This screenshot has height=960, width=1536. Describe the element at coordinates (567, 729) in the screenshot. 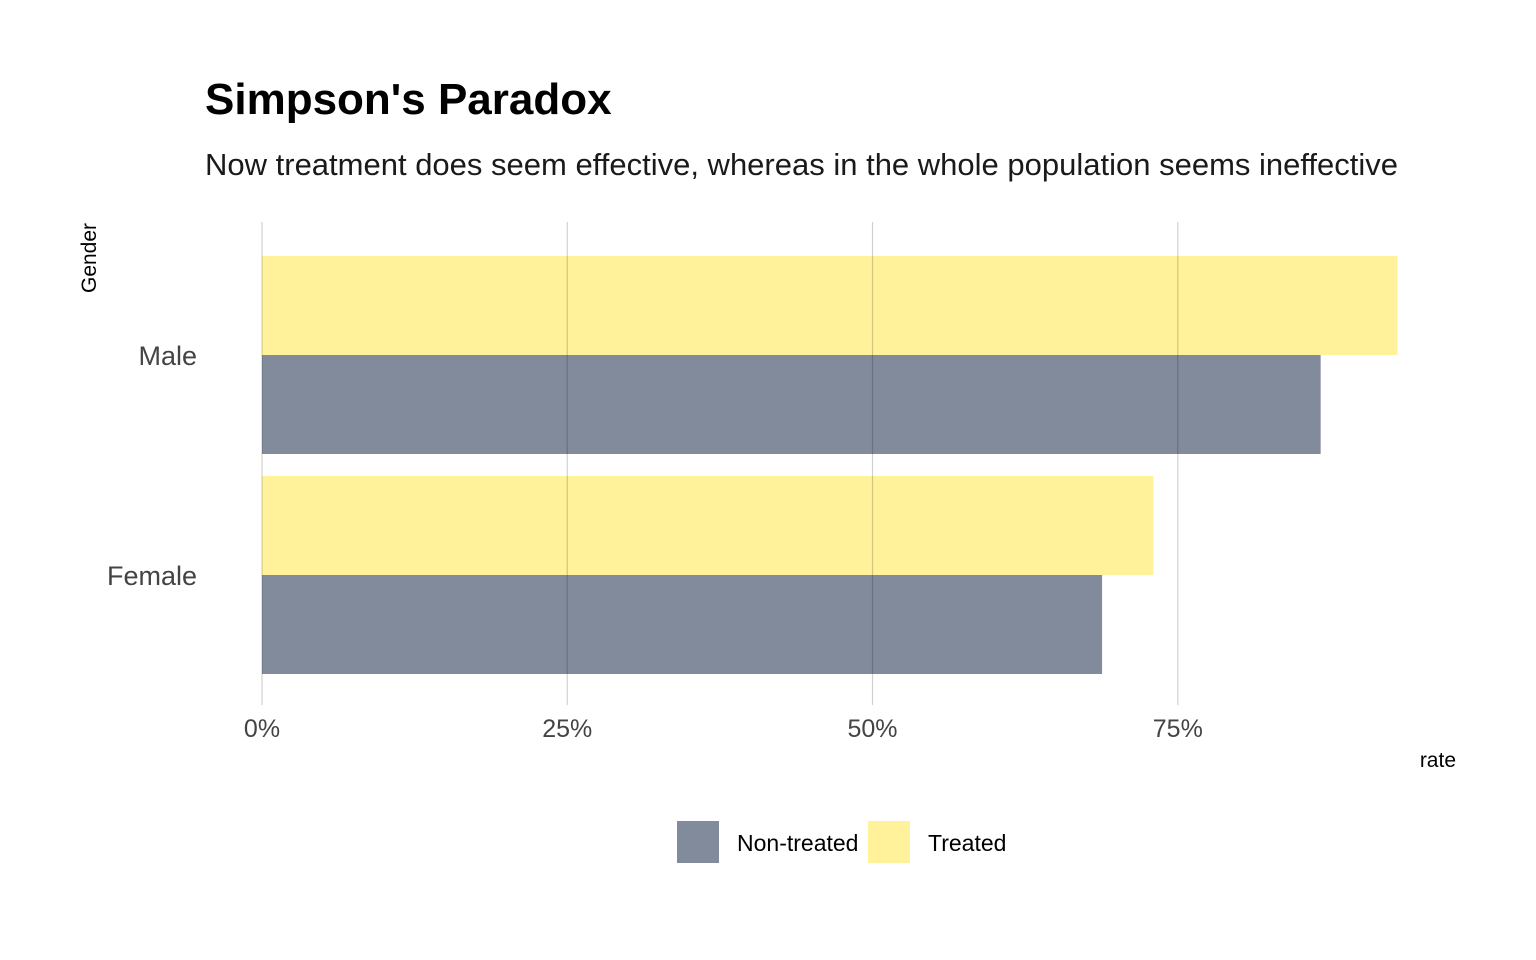

I see `x-tick-label-25-: 25%` at that location.